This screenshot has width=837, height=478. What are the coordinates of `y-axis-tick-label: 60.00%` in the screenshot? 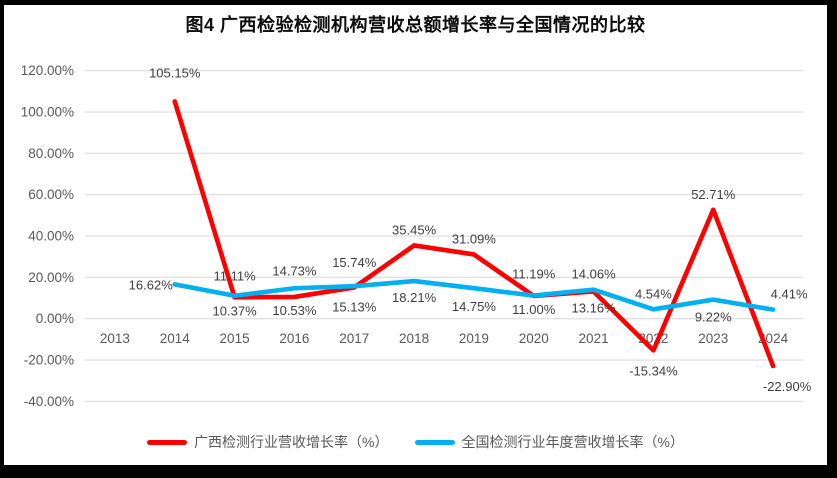 It's located at (51, 194).